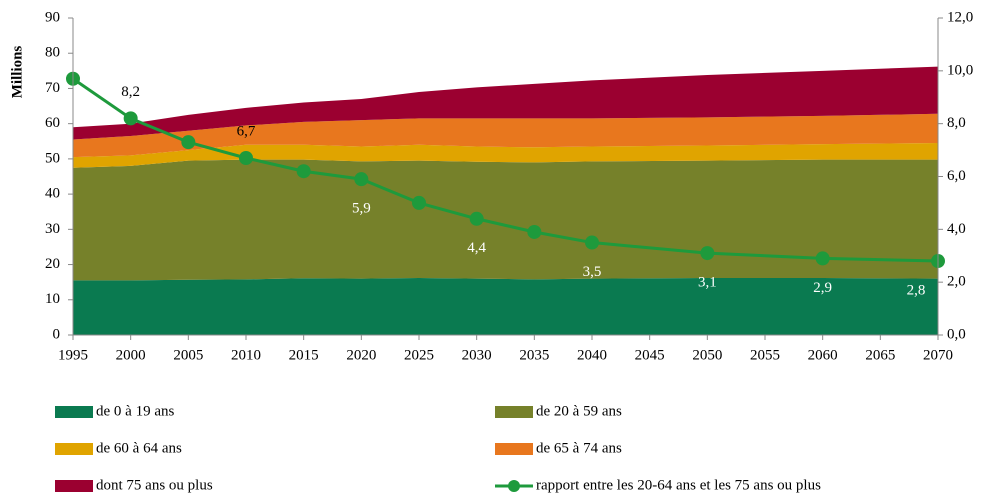 The width and height of the screenshot is (998, 499). Describe the element at coordinates (707, 355) in the screenshot. I see `x-tick-label: 2050` at that location.